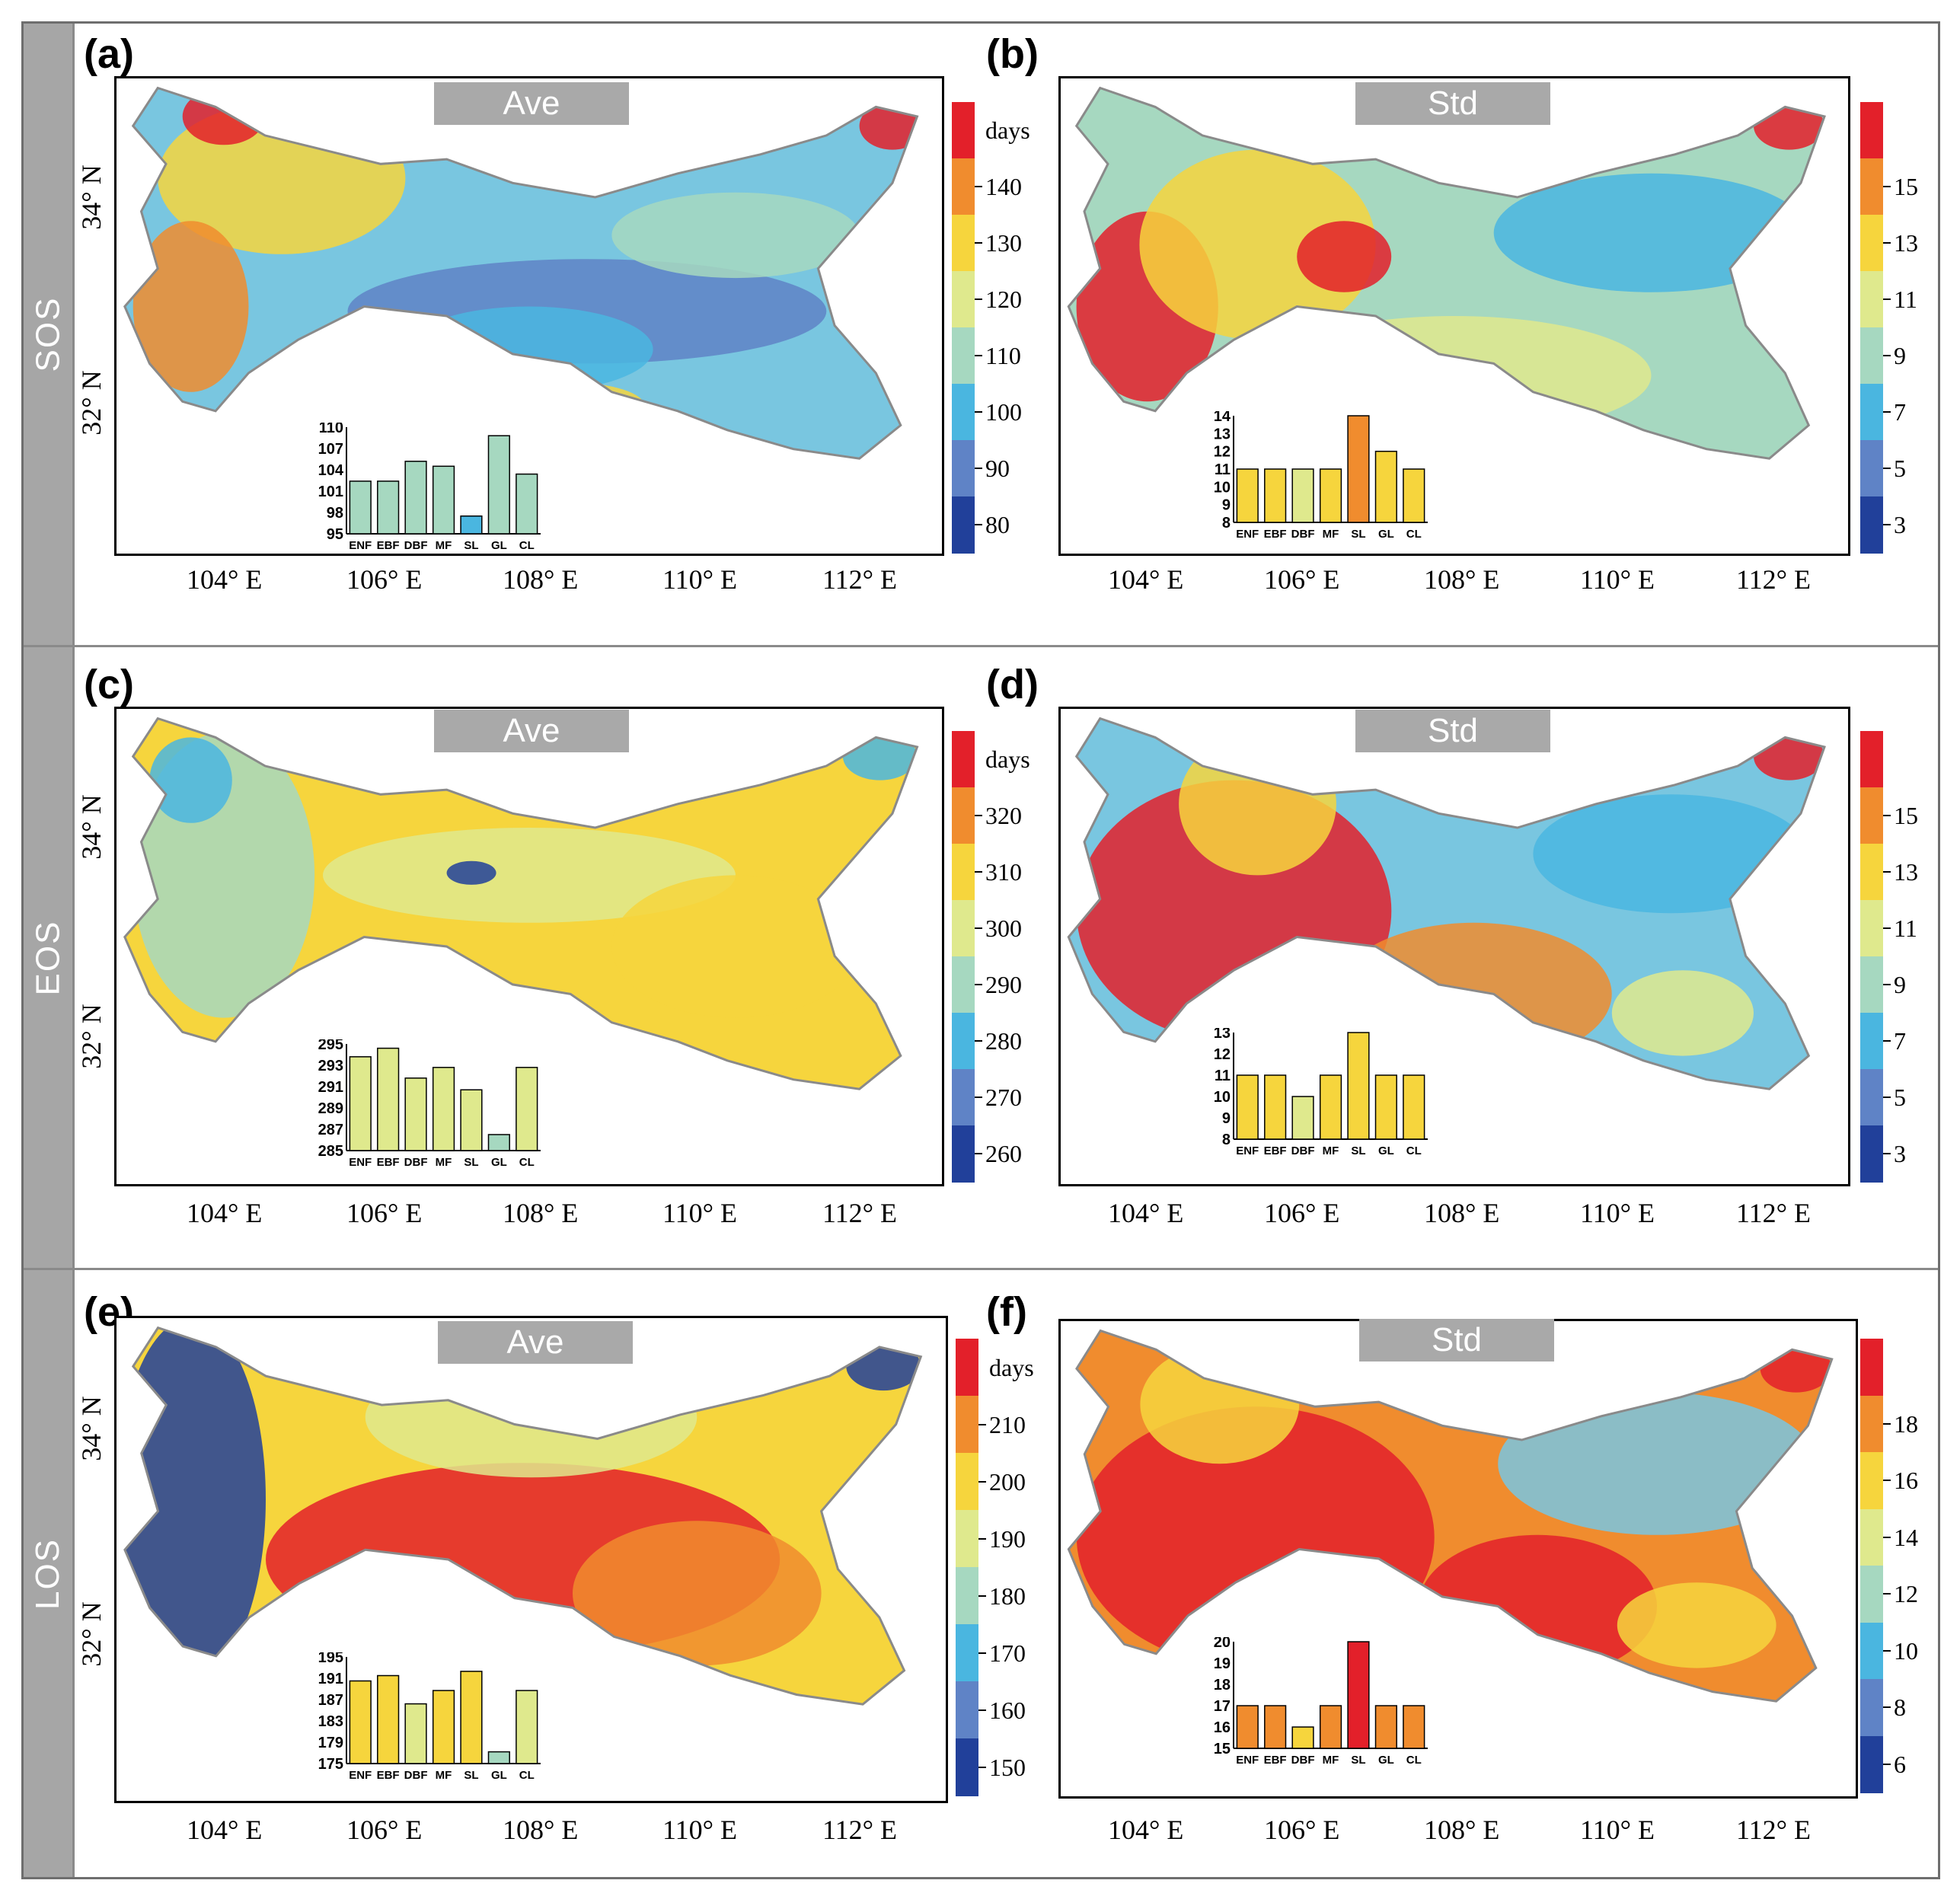 This screenshot has width=1960, height=1893. Describe the element at coordinates (1446, 903) in the screenshot. I see `region-outline` at that location.